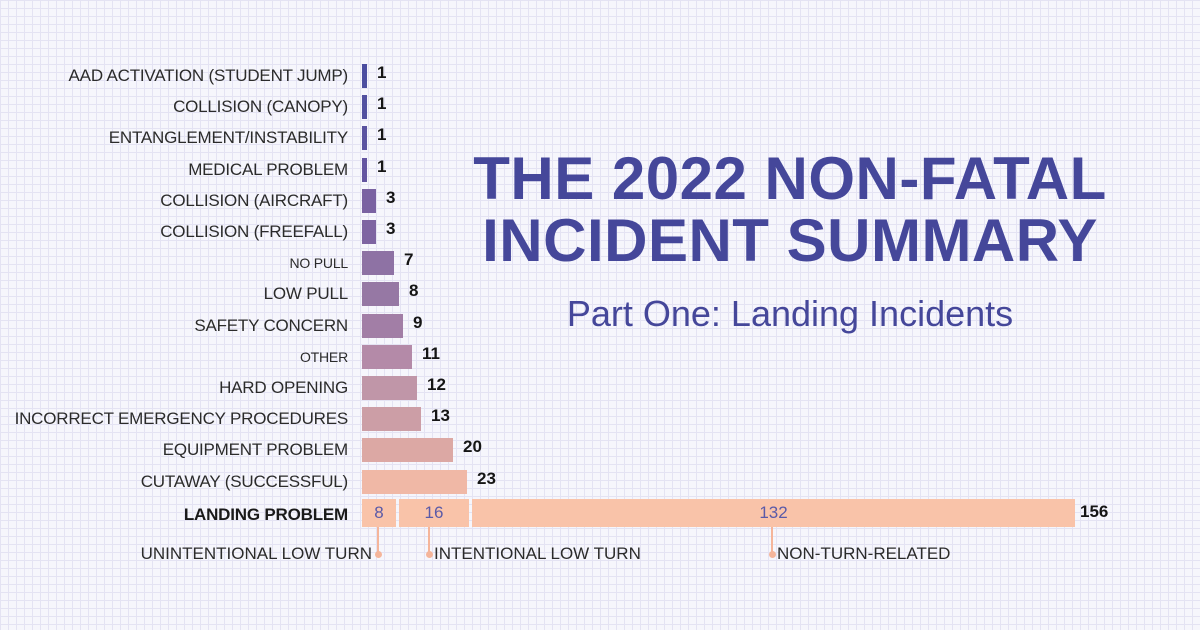 The height and width of the screenshot is (630, 1200). Describe the element at coordinates (773, 513) in the screenshot. I see `landing-segment: 132` at that location.